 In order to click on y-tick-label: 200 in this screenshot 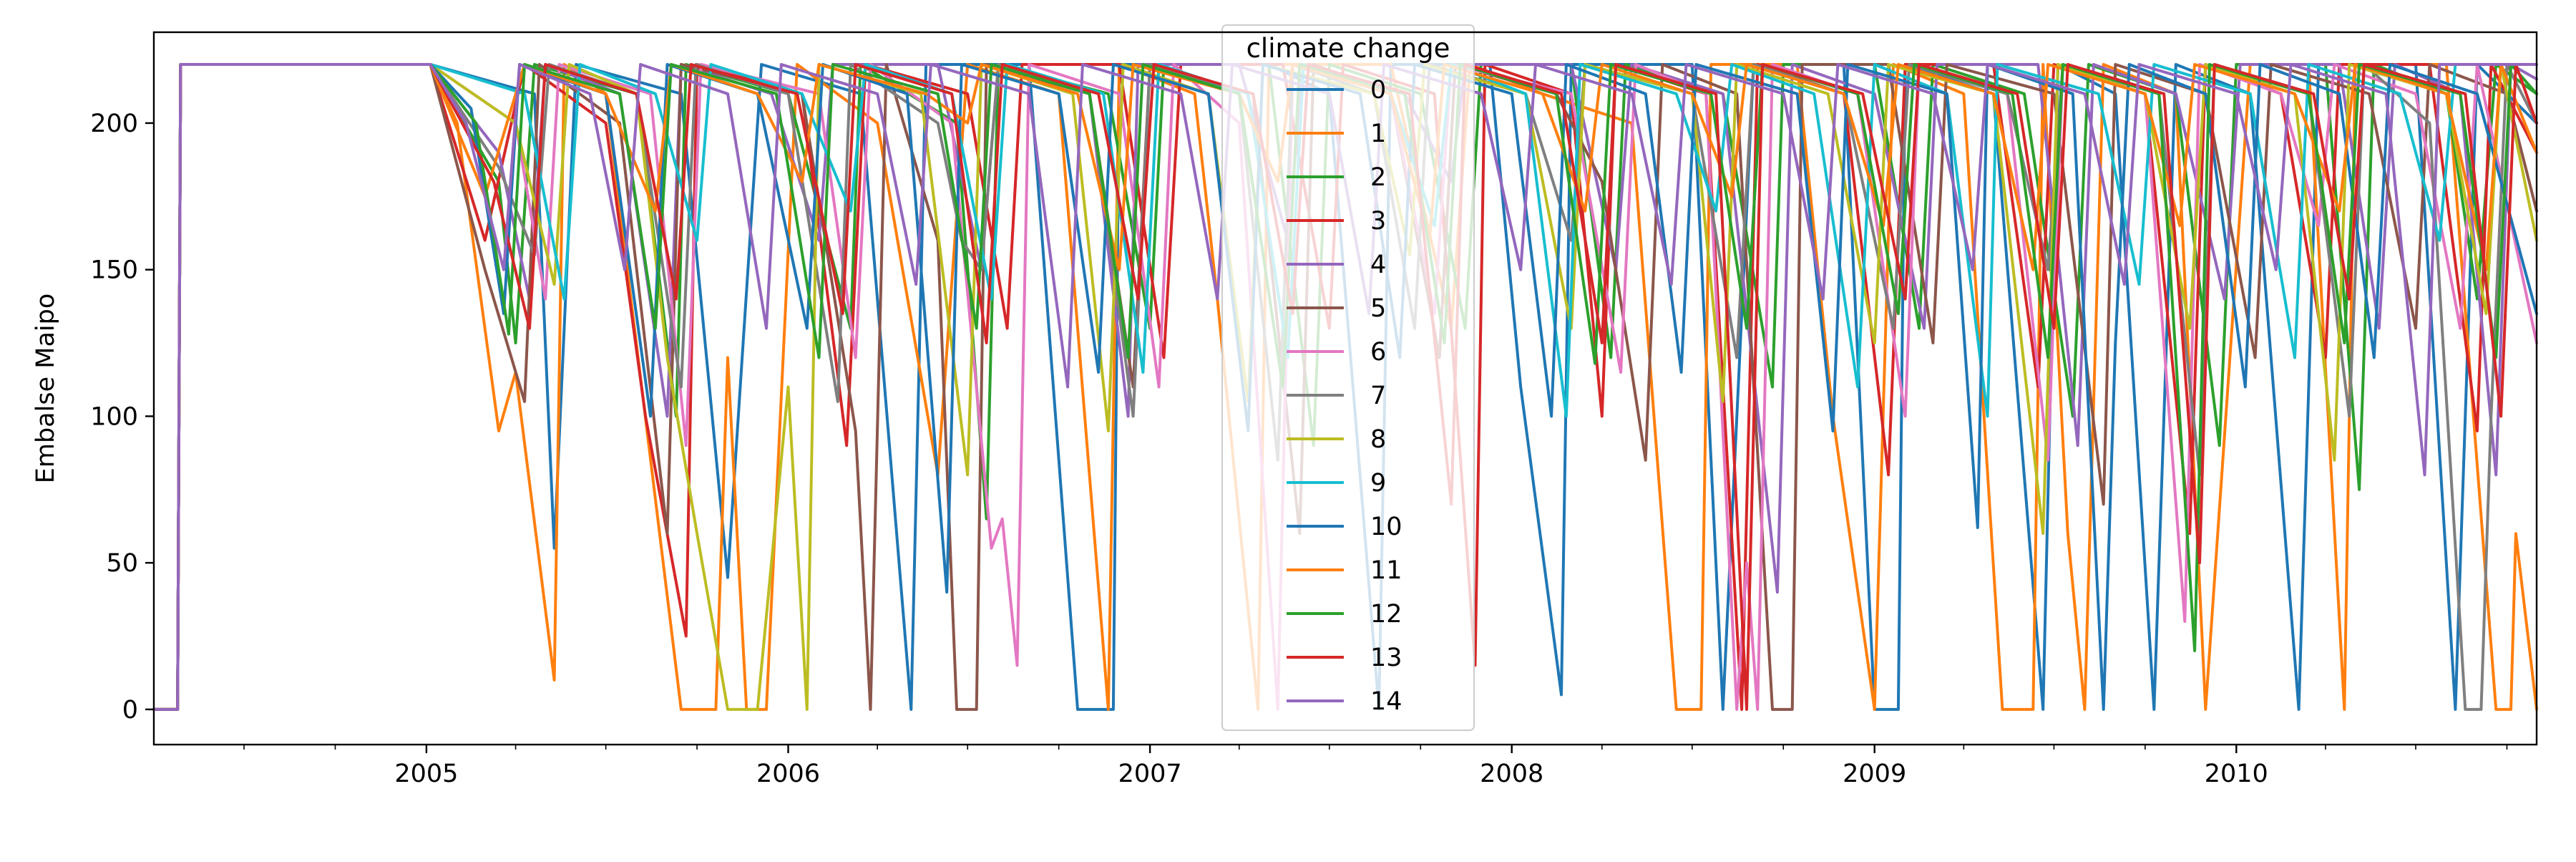, I will do `click(114, 124)`.